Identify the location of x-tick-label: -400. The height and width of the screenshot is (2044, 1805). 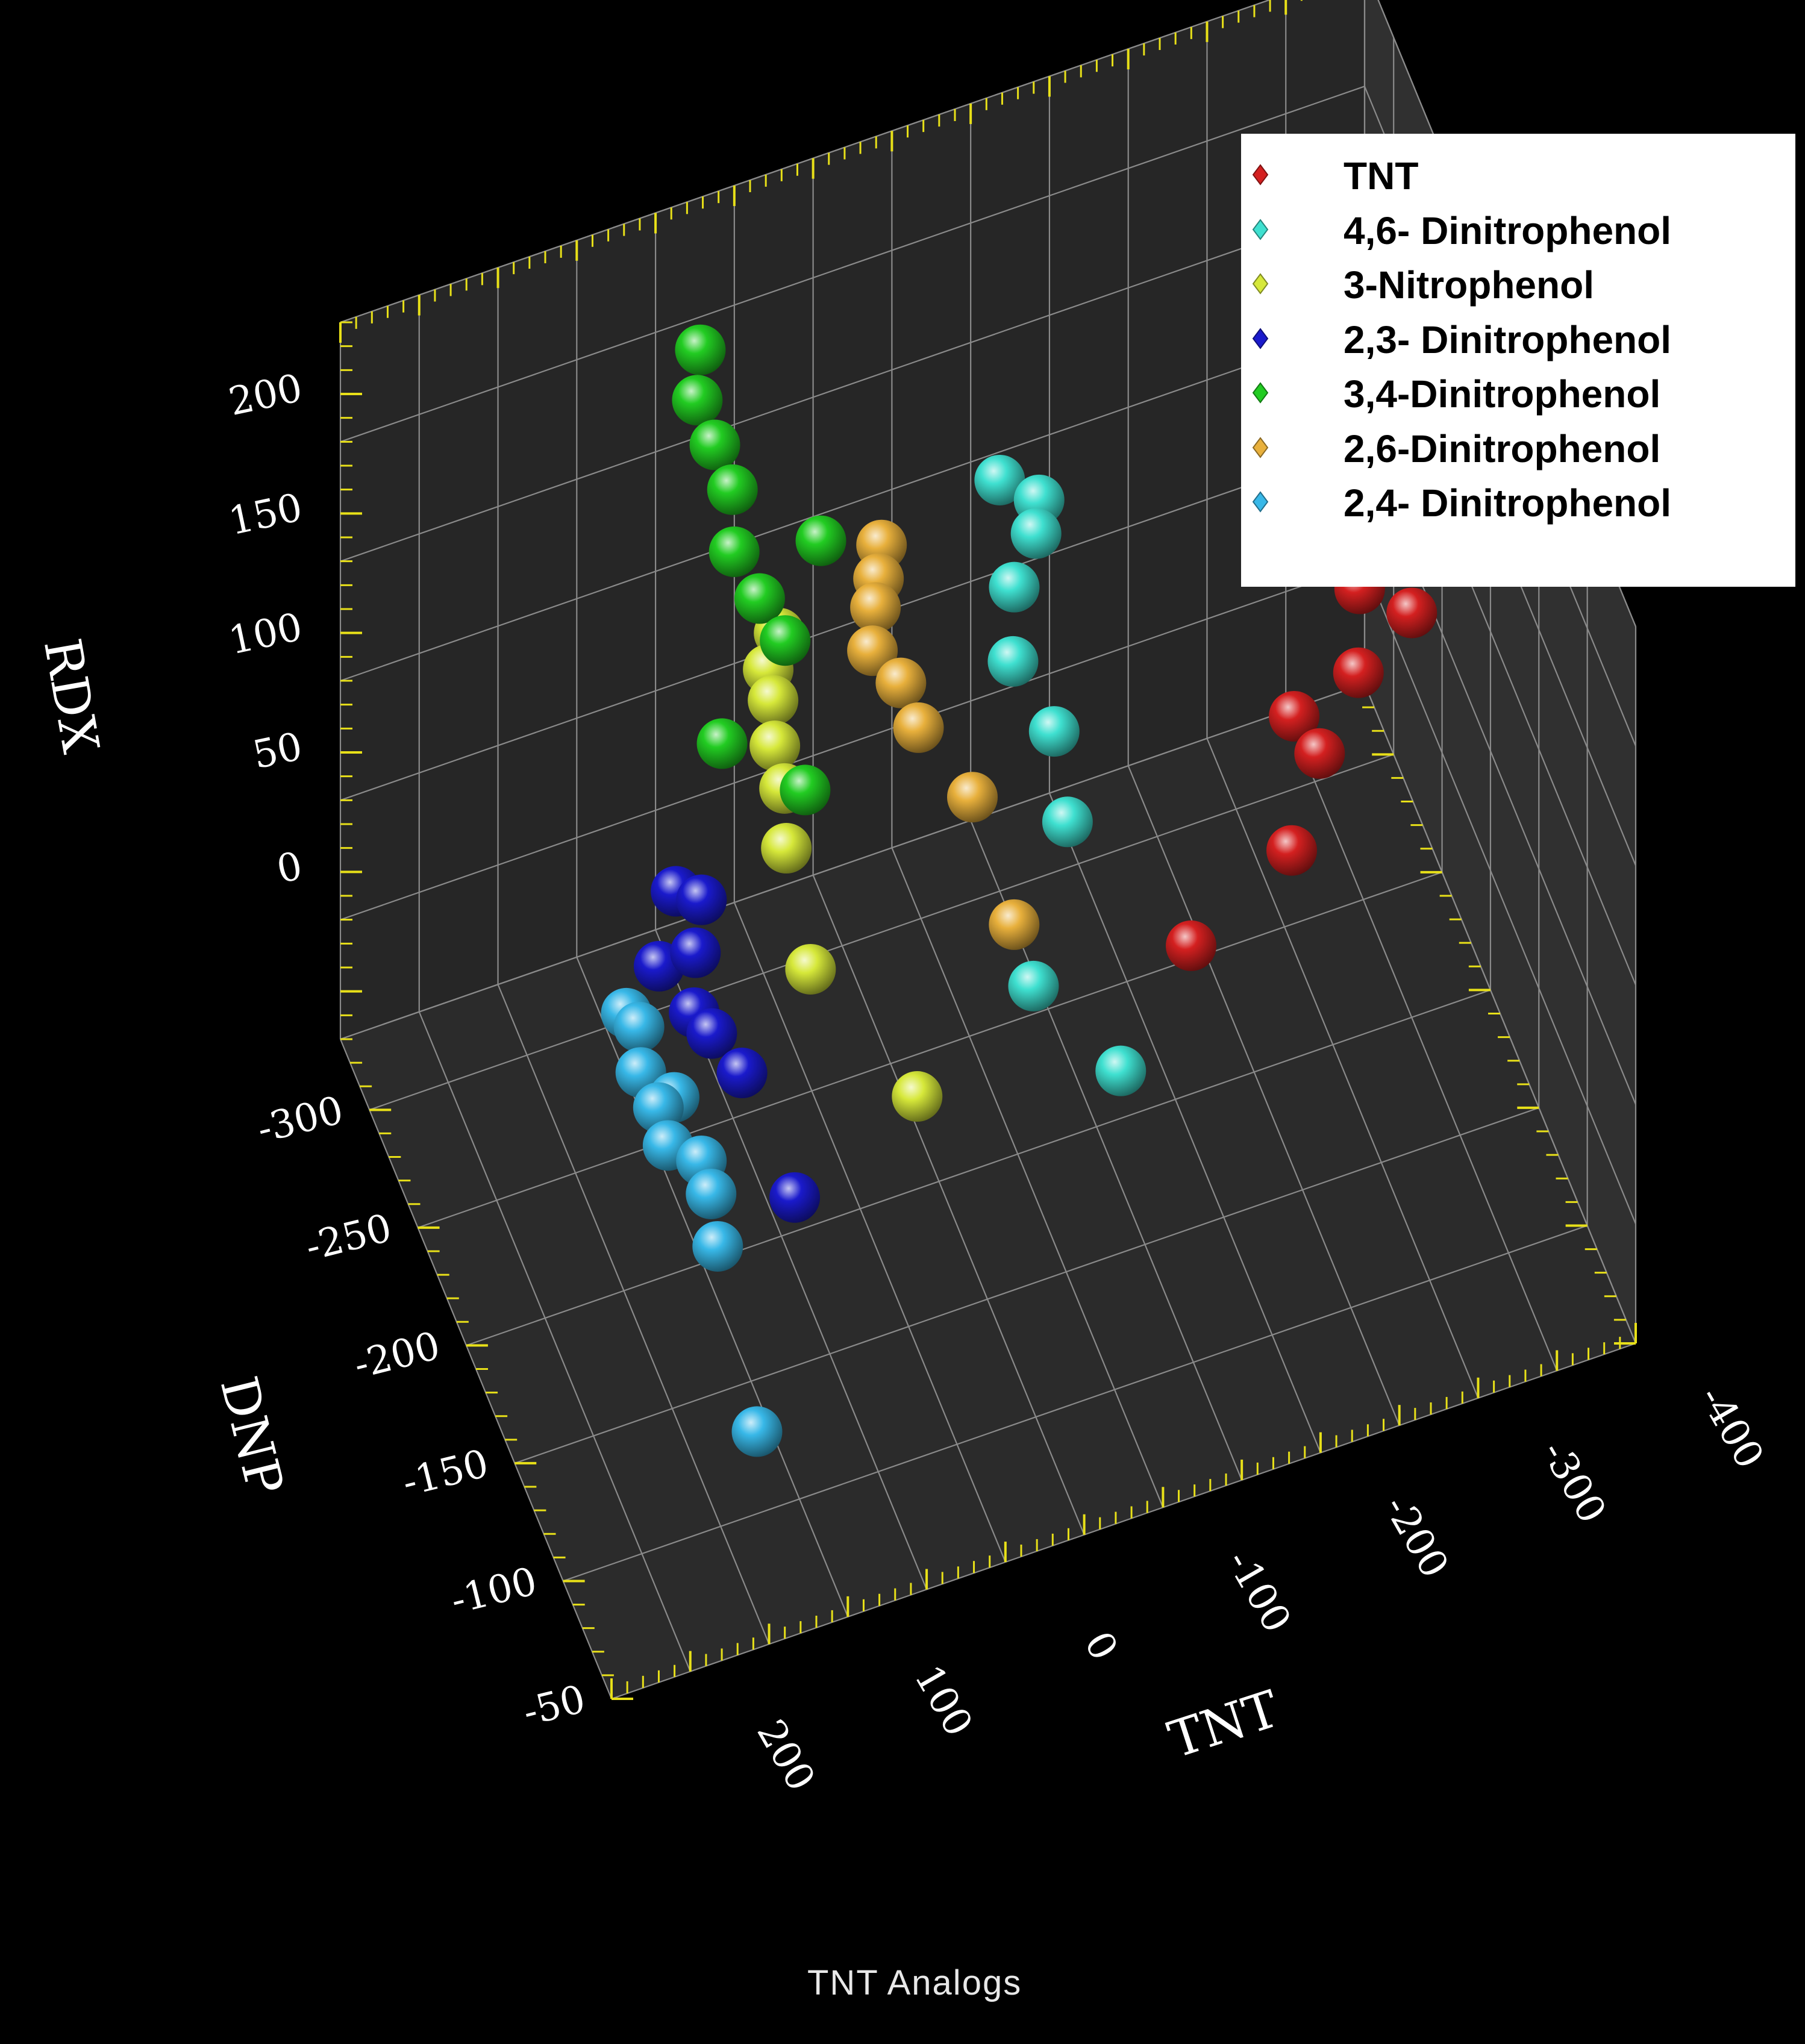
(1731, 1428).